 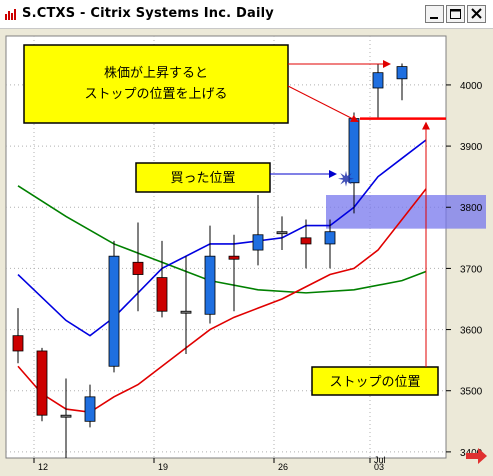 I want to click on main-callout-line-1: 株価が上昇すると, so click(x=156, y=73).